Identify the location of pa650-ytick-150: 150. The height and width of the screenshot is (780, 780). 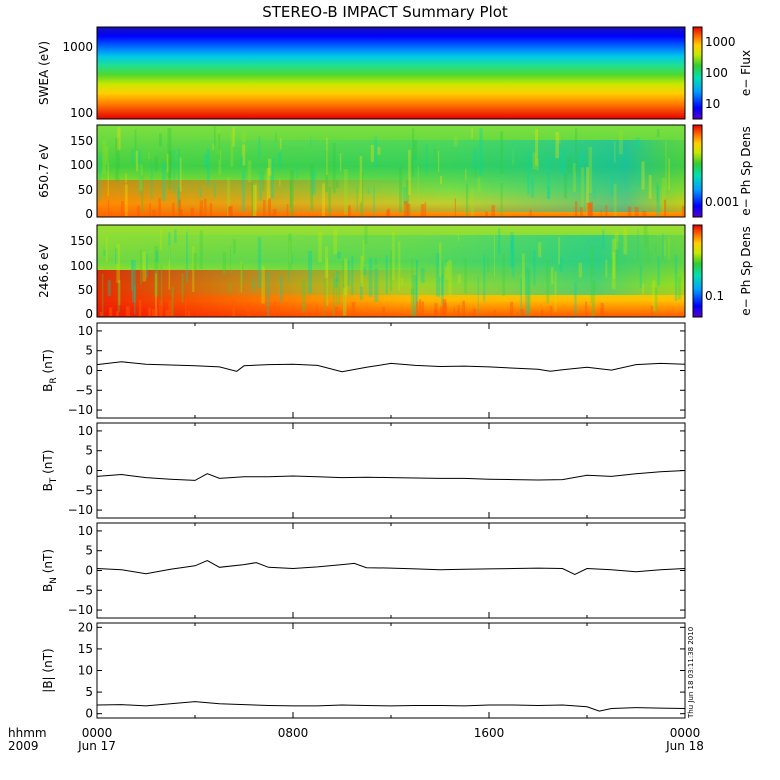
(81, 141).